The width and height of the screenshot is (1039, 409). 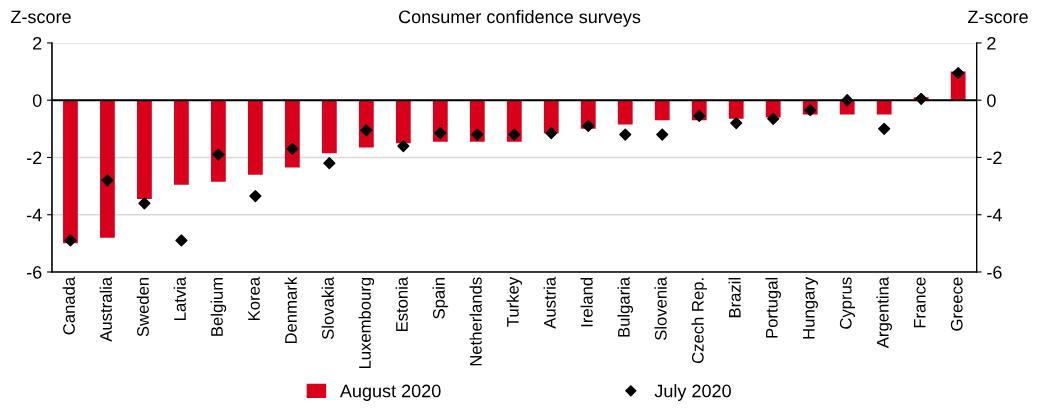 I want to click on x-tick-label: Turkey, so click(x=514, y=301).